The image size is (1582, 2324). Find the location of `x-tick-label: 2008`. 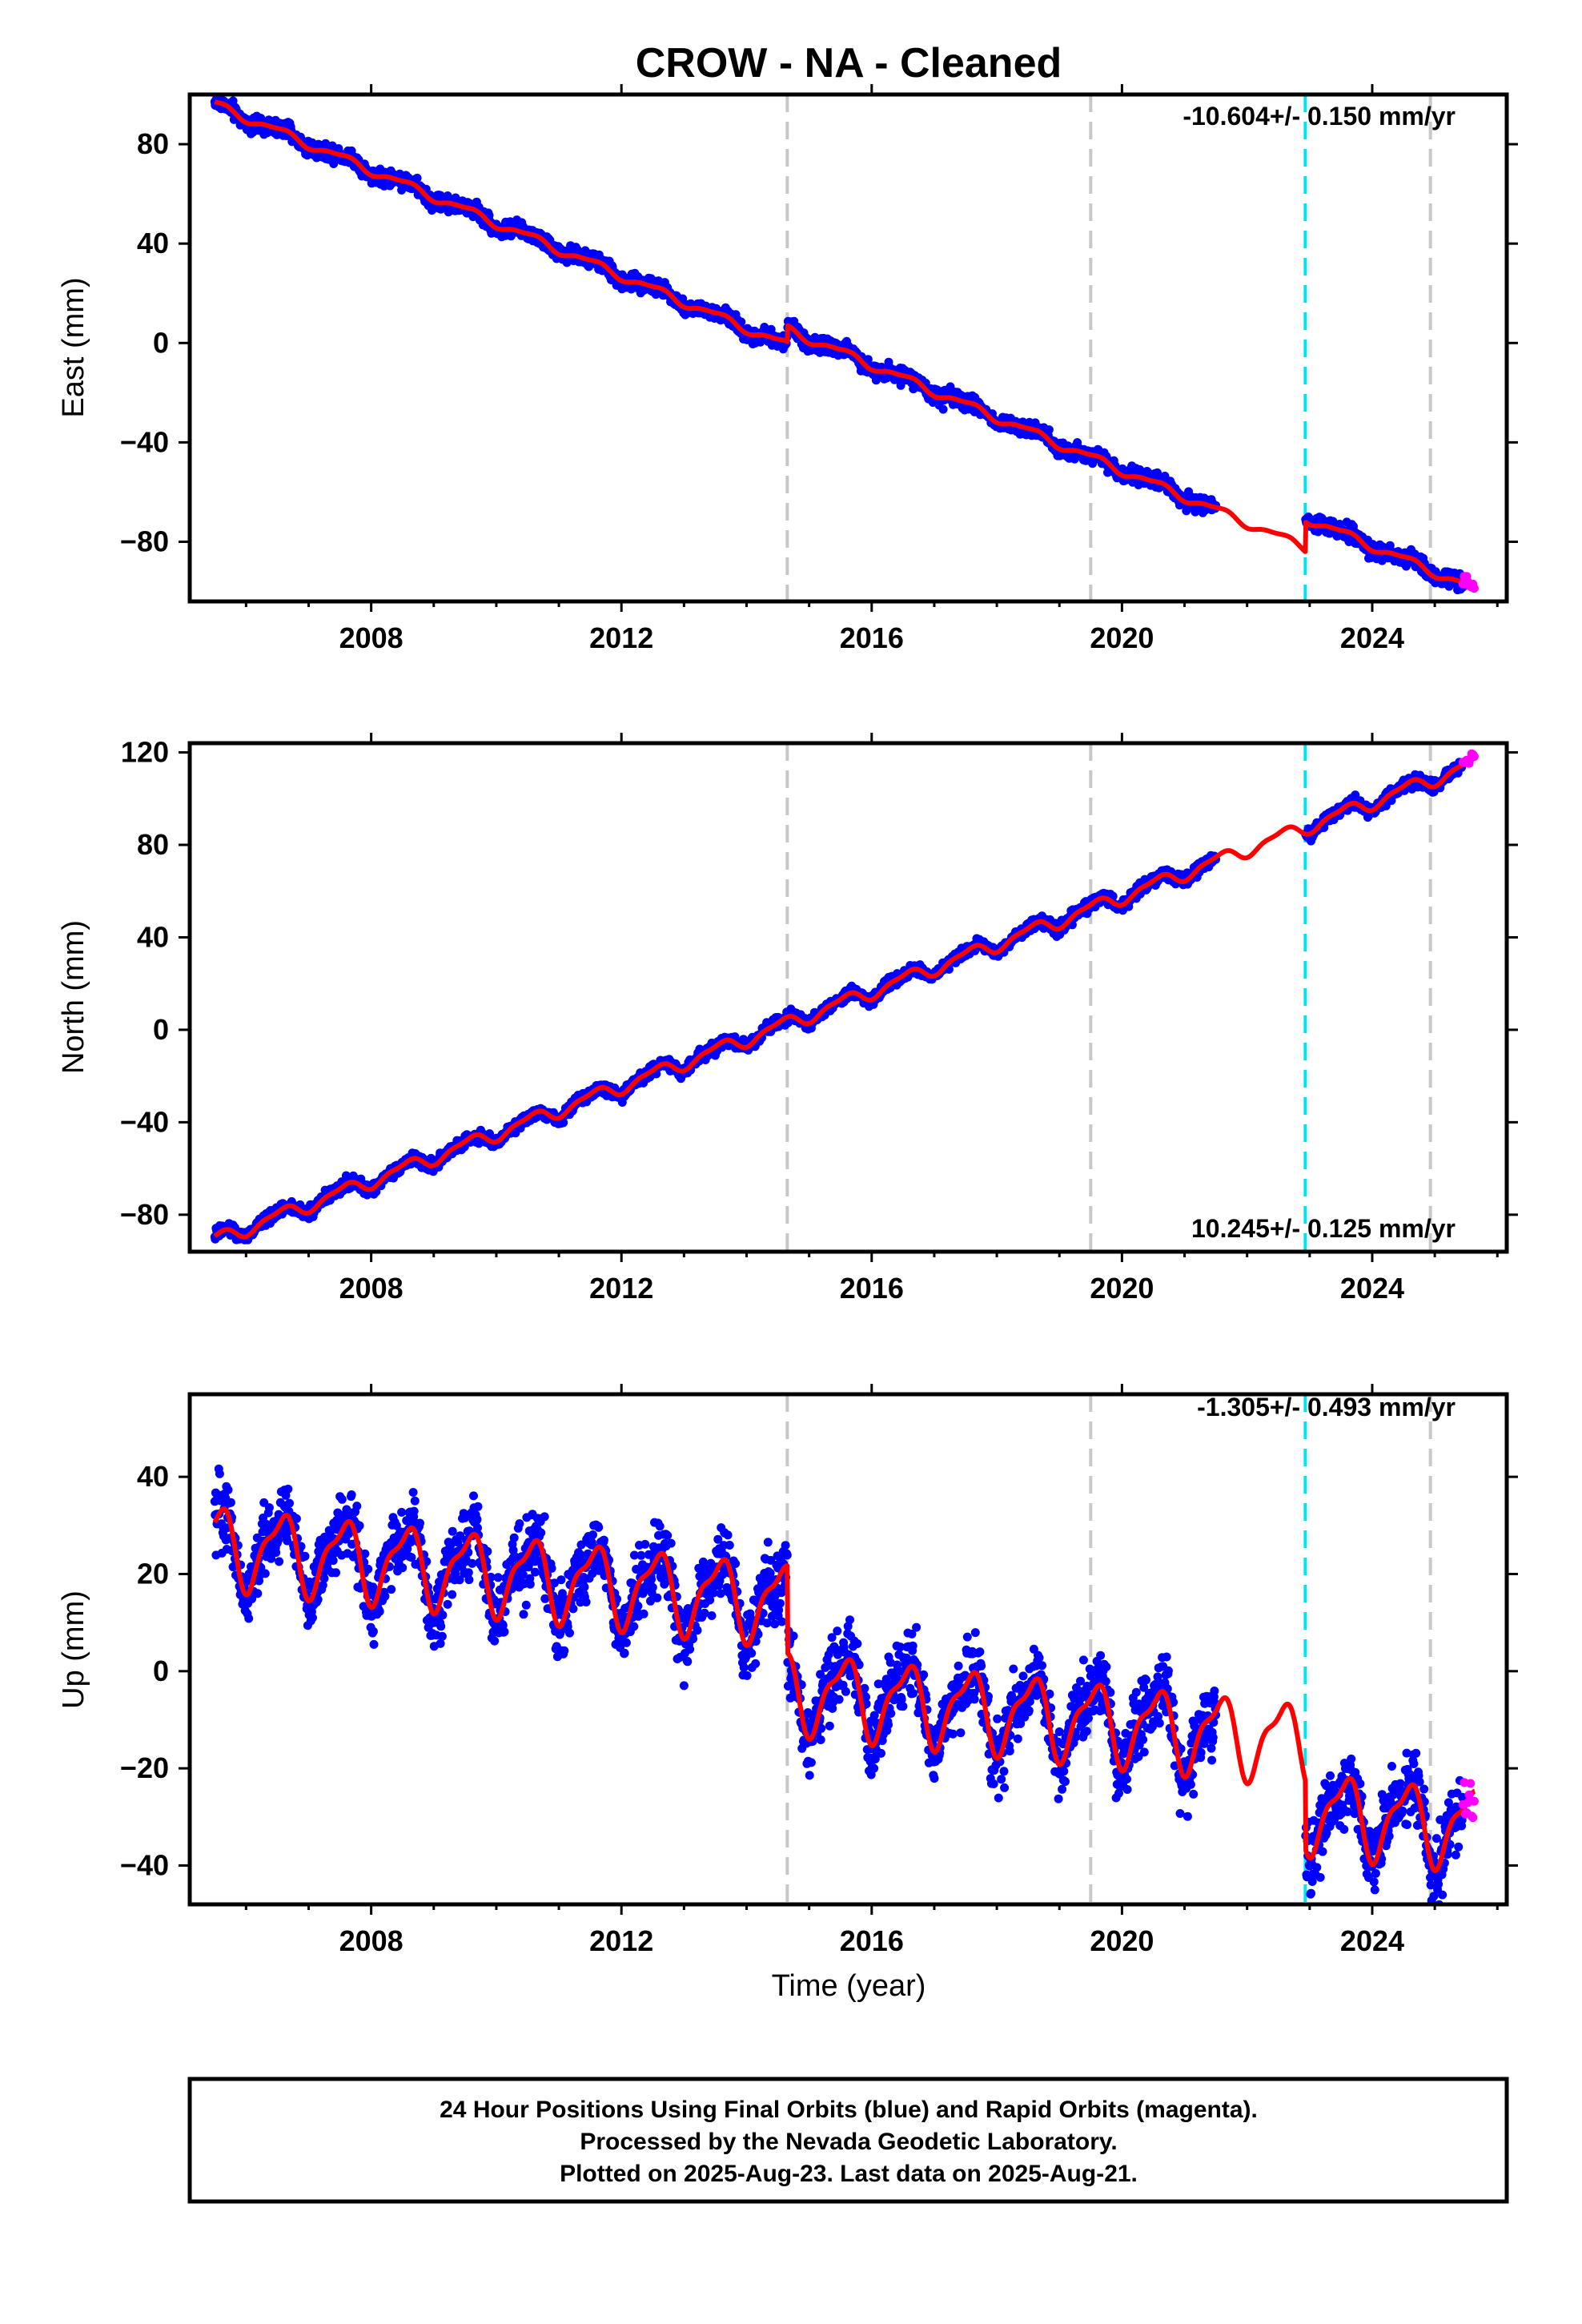

x-tick-label: 2008 is located at coordinates (371, 637).